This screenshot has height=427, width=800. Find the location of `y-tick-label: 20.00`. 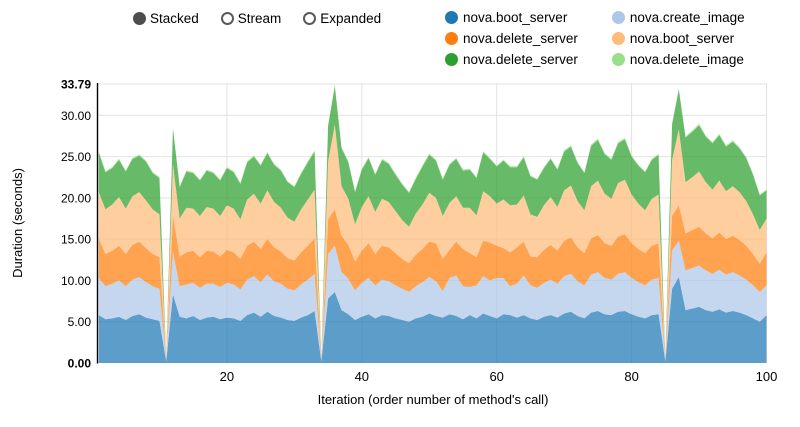

y-tick-label: 20.00 is located at coordinates (76, 198).